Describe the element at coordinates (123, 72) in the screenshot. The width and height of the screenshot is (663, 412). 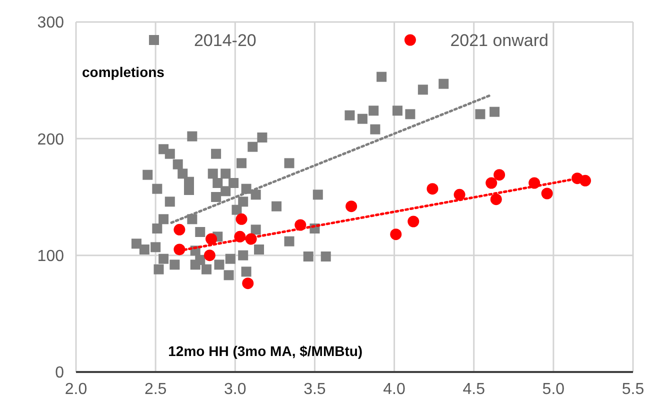
I see `annotation: completions` at that location.